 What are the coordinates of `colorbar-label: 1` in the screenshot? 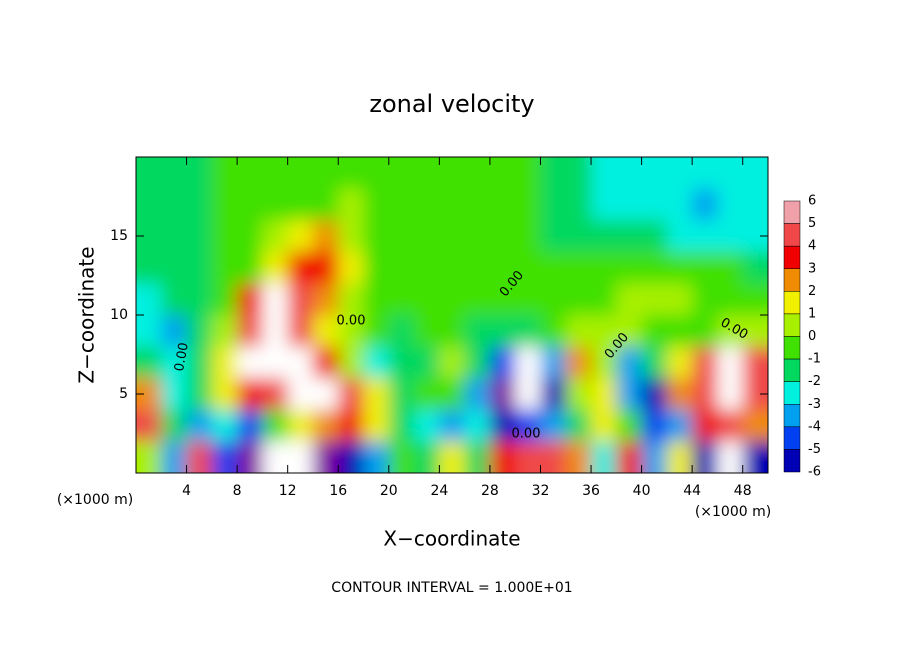 It's located at (812, 313).